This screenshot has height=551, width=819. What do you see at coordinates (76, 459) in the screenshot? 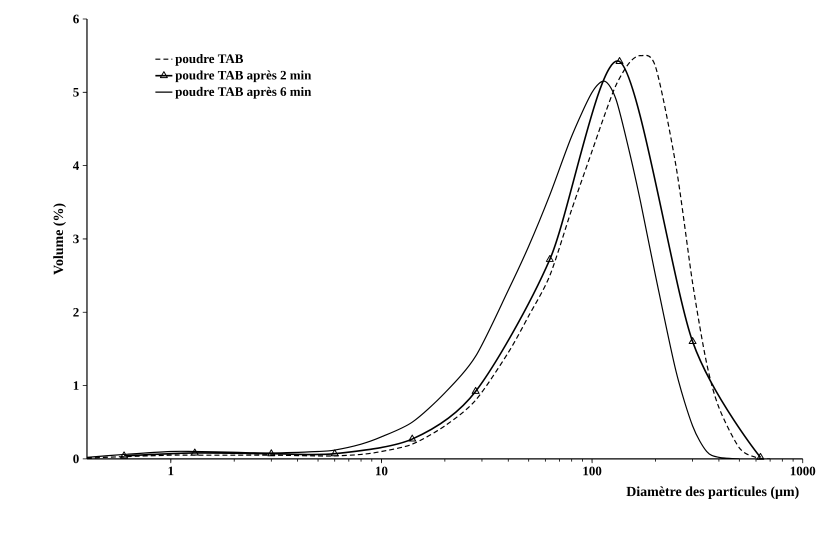
I see `y-tick-label: 0` at bounding box center [76, 459].